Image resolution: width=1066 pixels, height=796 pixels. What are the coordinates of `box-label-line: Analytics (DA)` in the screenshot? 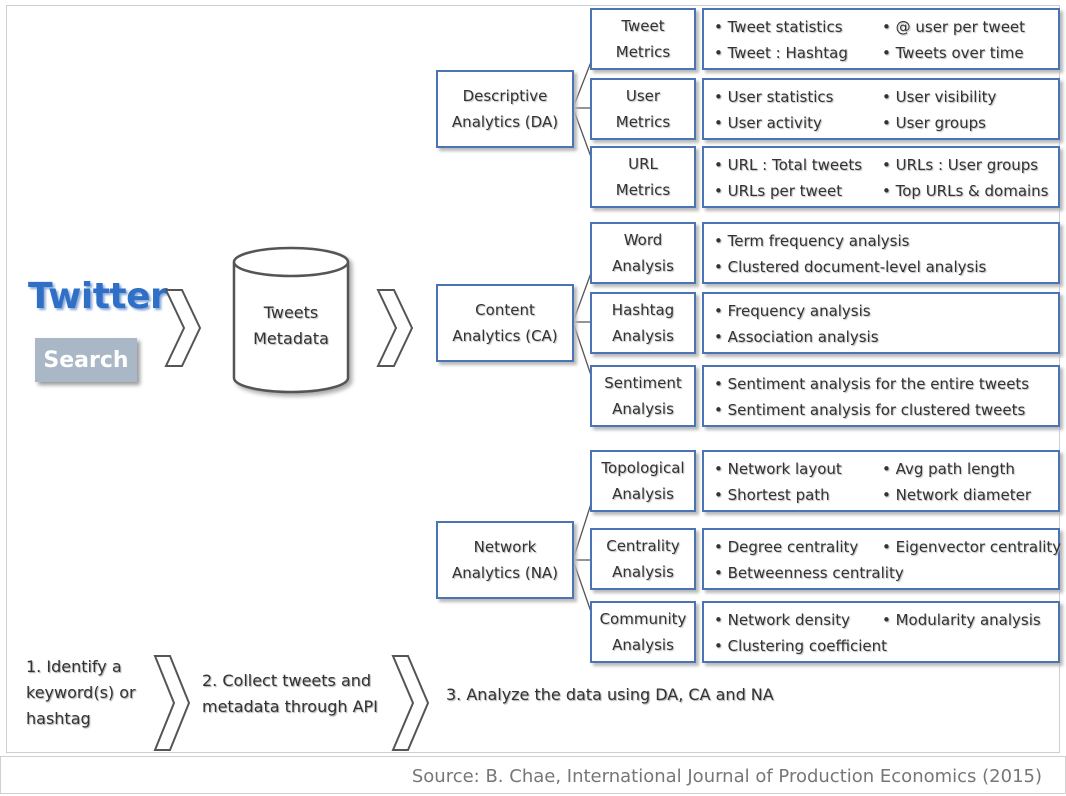 It's located at (505, 122).